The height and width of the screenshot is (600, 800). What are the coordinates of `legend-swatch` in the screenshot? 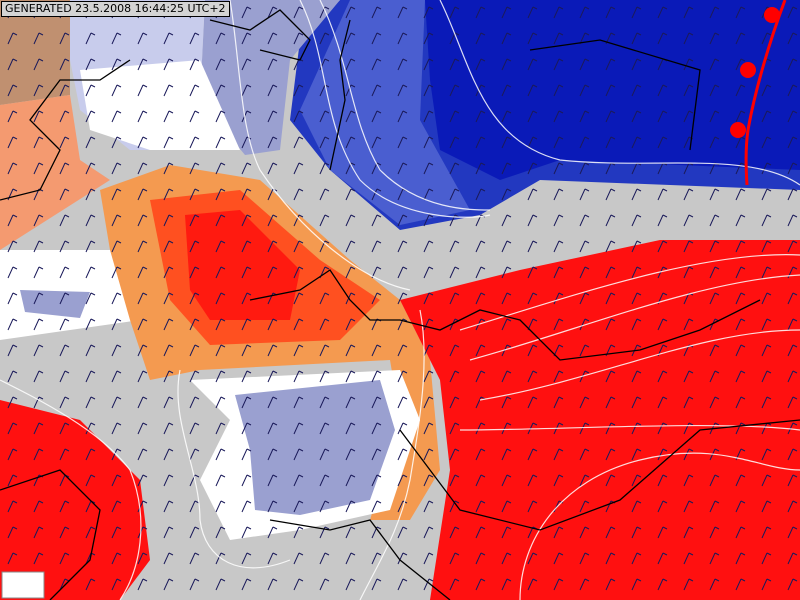 It's located at (23, 585).